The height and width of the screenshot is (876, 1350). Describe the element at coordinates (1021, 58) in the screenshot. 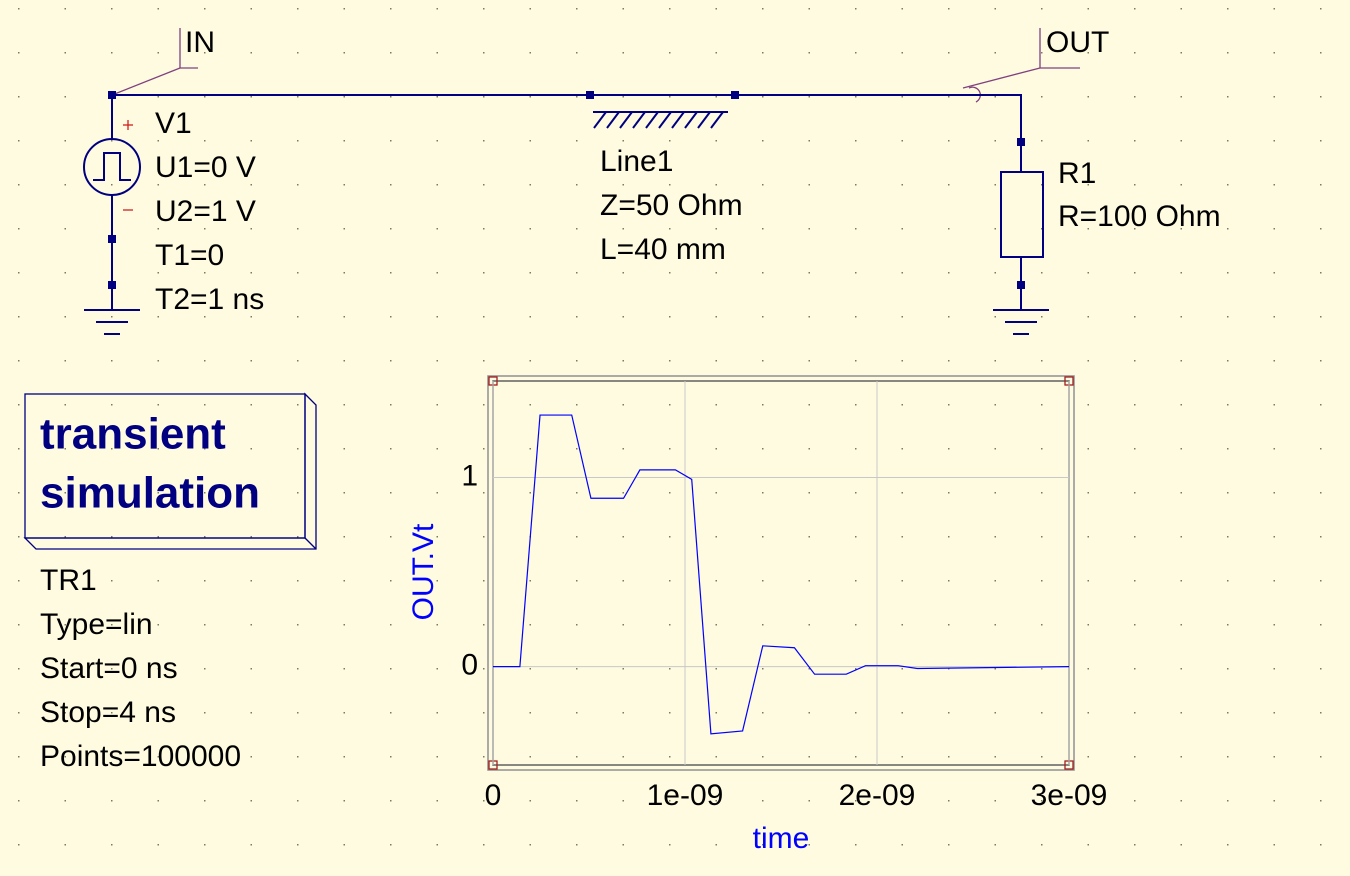

I see `port-out` at that location.